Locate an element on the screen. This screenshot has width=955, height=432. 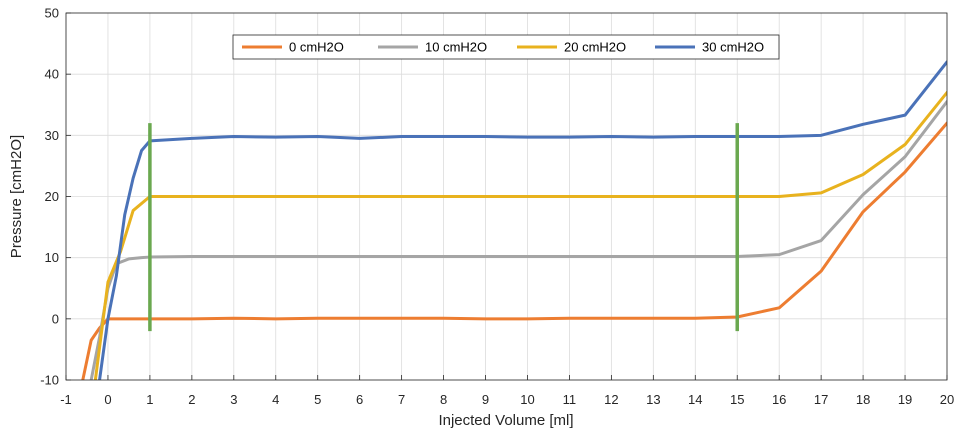
y-tick-label: 30 is located at coordinates (52, 135).